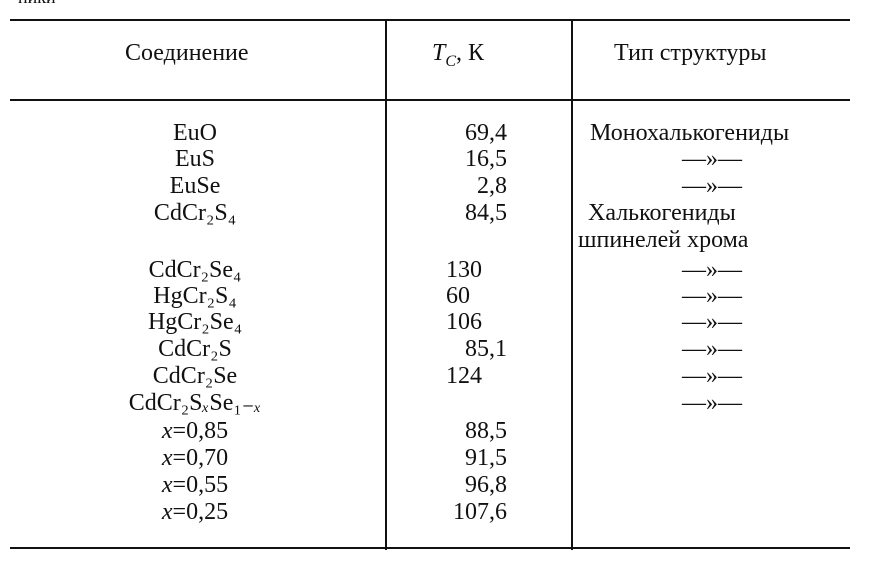 This screenshot has height=572, width=872. Describe the element at coordinates (451, 61) in the screenshot. I see `tc-subscript: C` at that location.